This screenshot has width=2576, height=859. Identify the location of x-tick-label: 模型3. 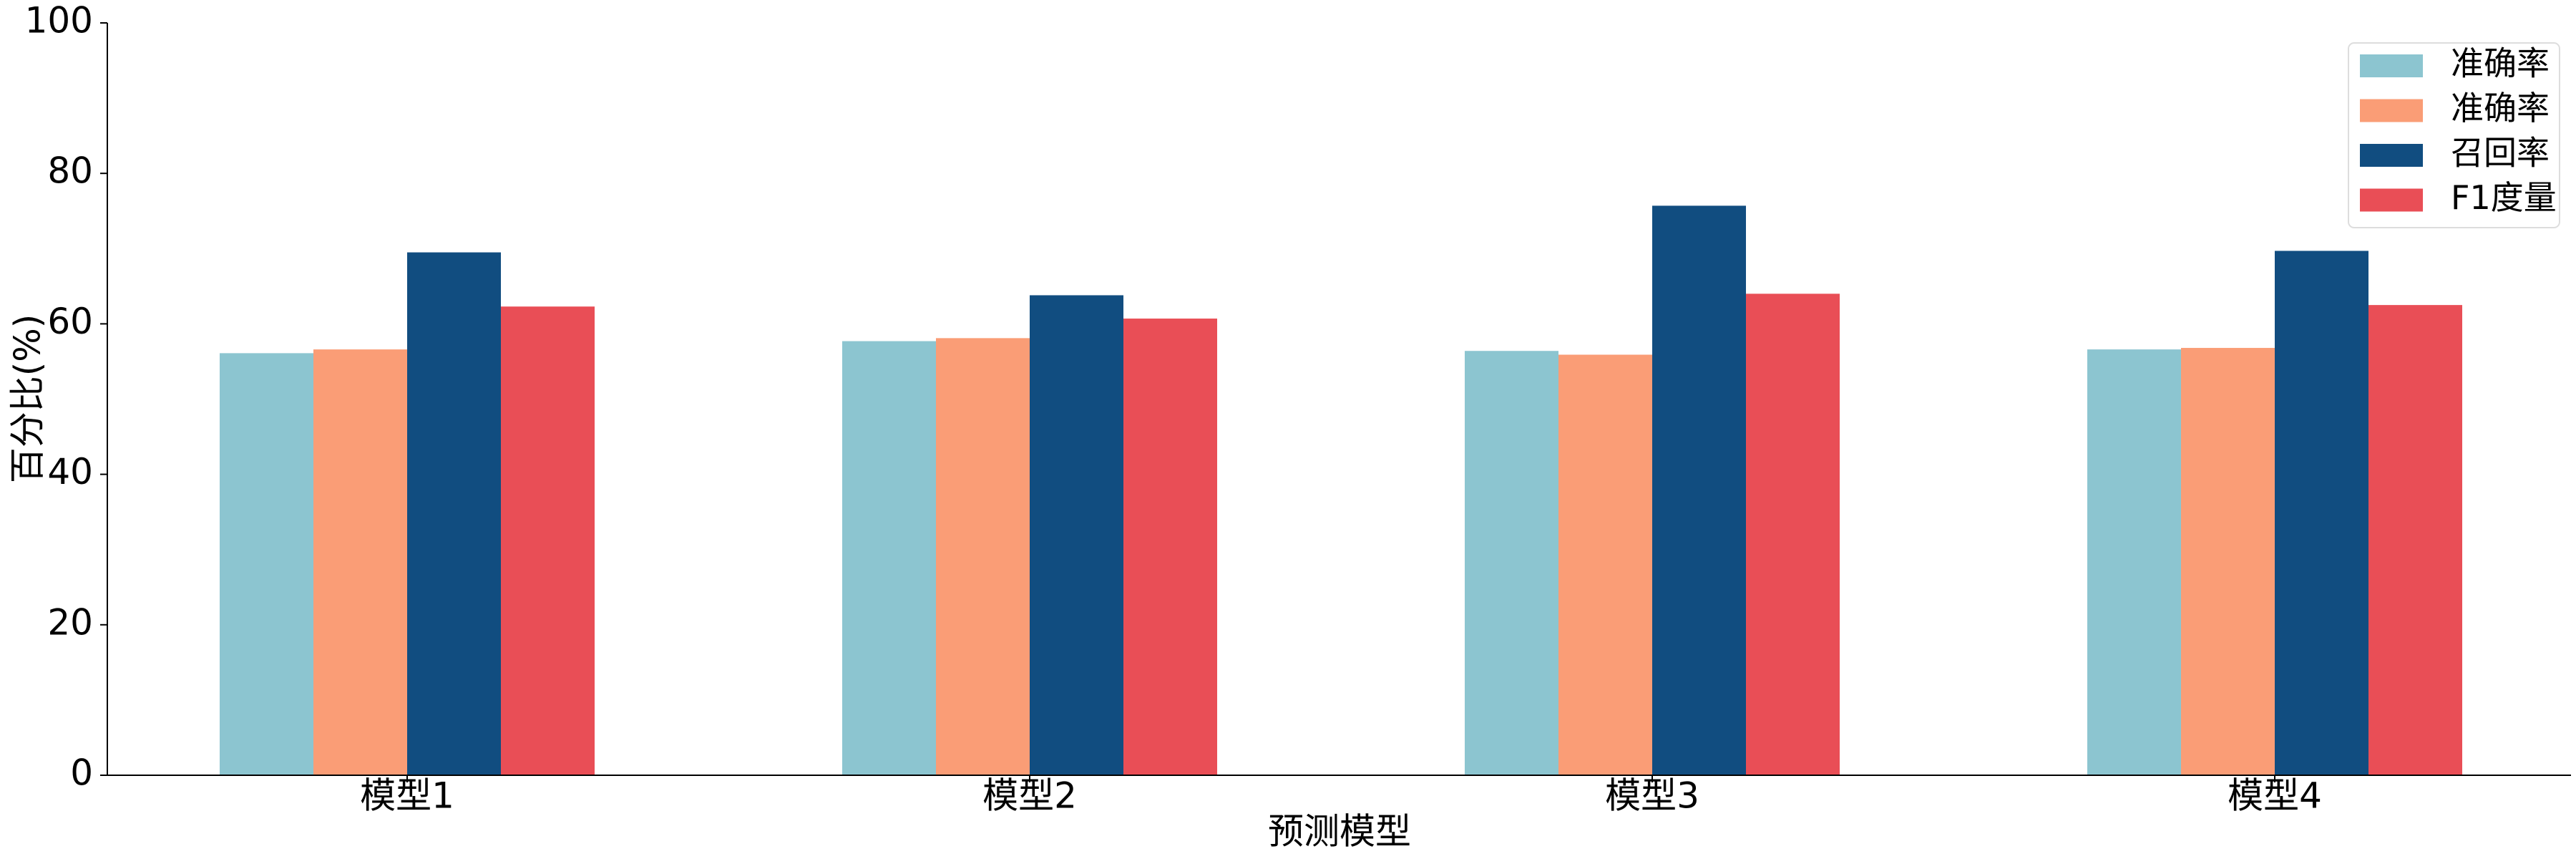
(1652, 796).